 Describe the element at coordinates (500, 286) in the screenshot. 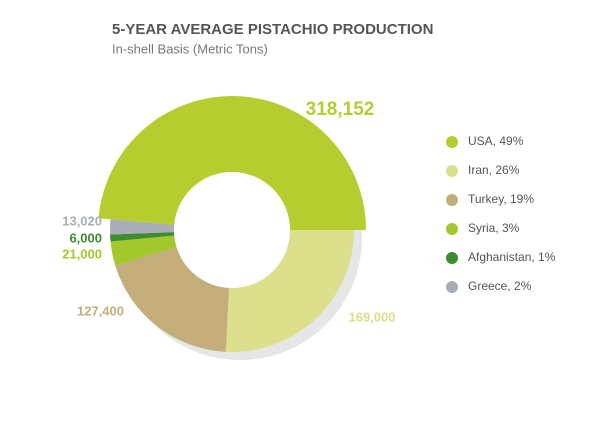

I see `legend-label: Greece, 2%` at that location.